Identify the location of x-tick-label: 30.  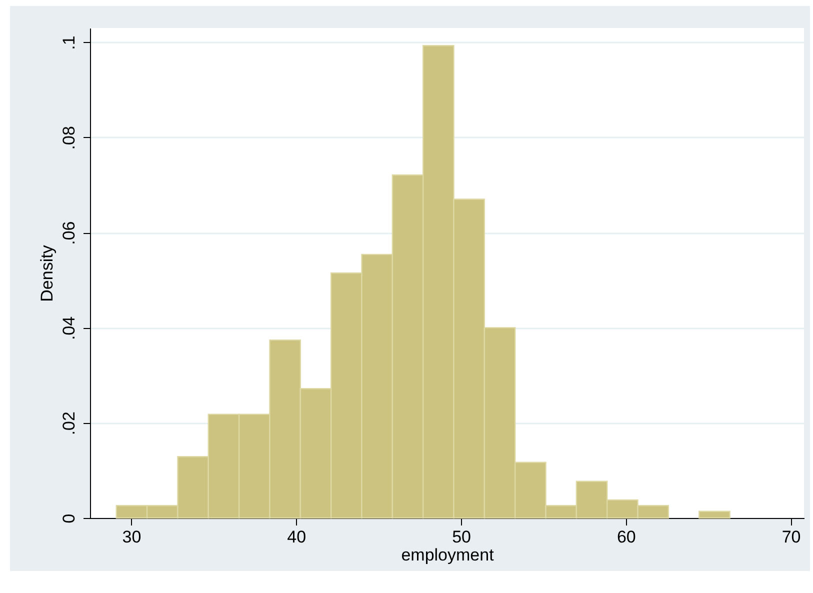
(132, 537).